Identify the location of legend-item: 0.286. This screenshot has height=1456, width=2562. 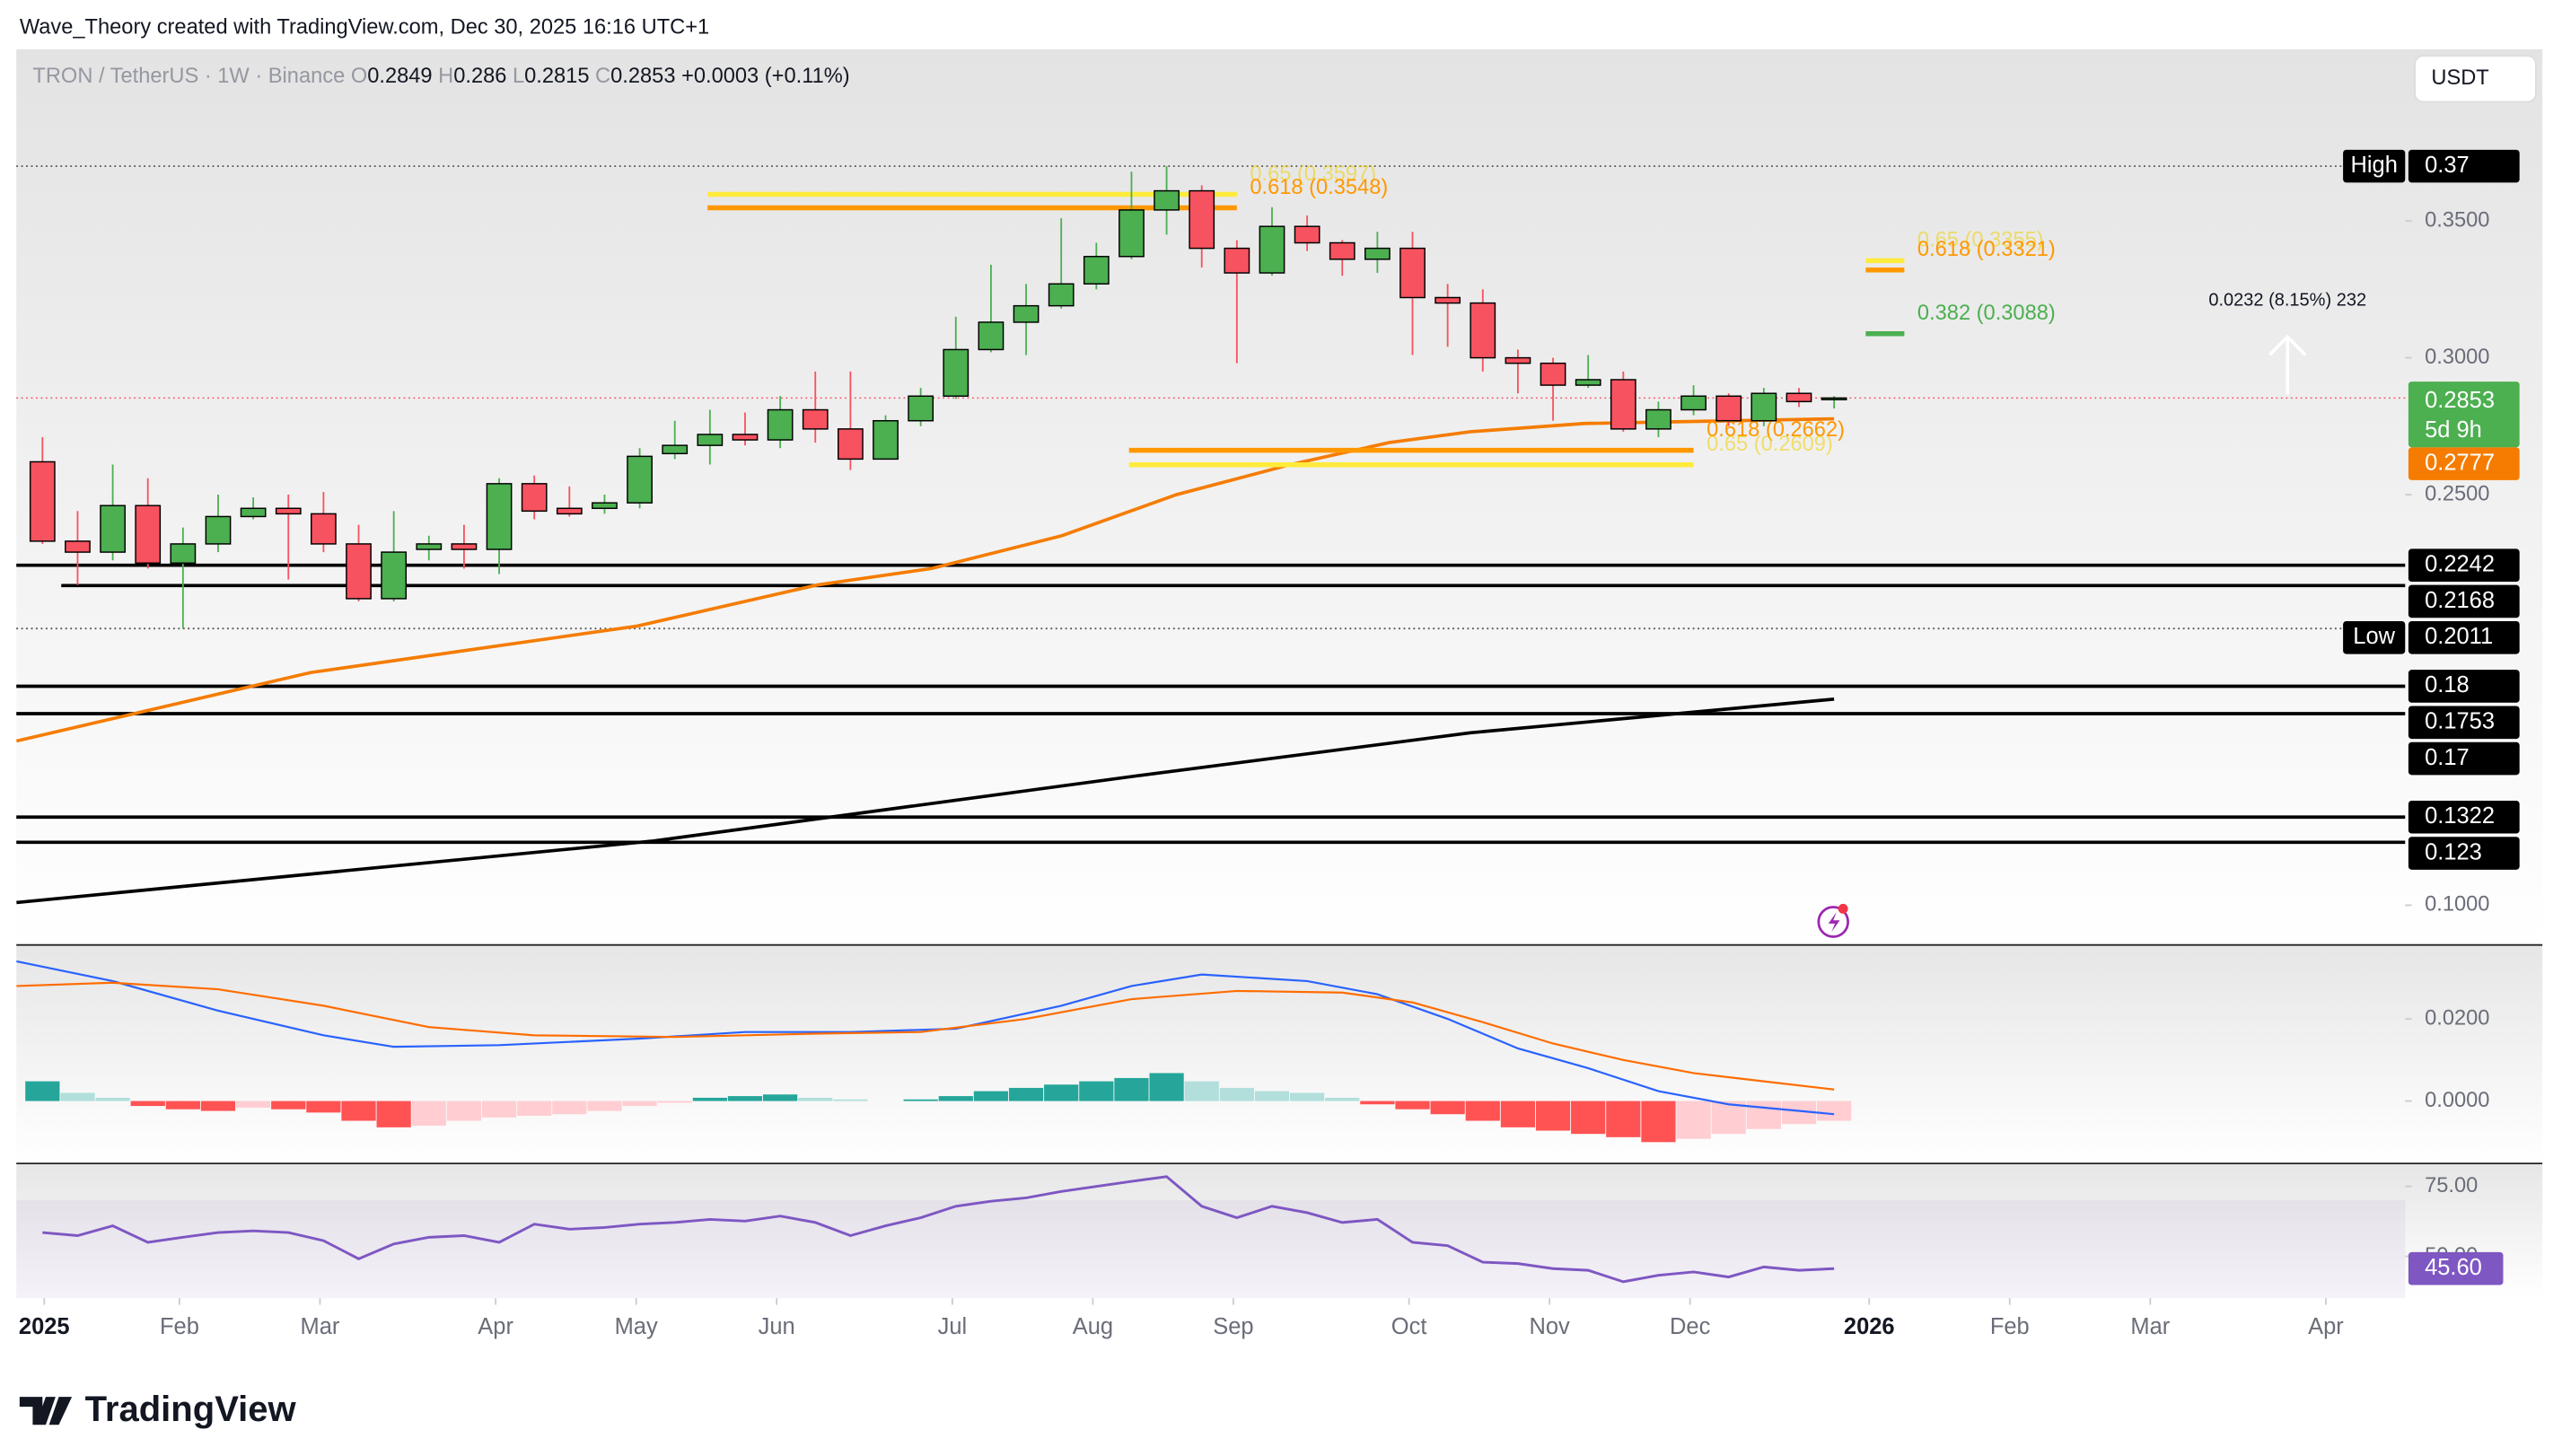
(479, 76).